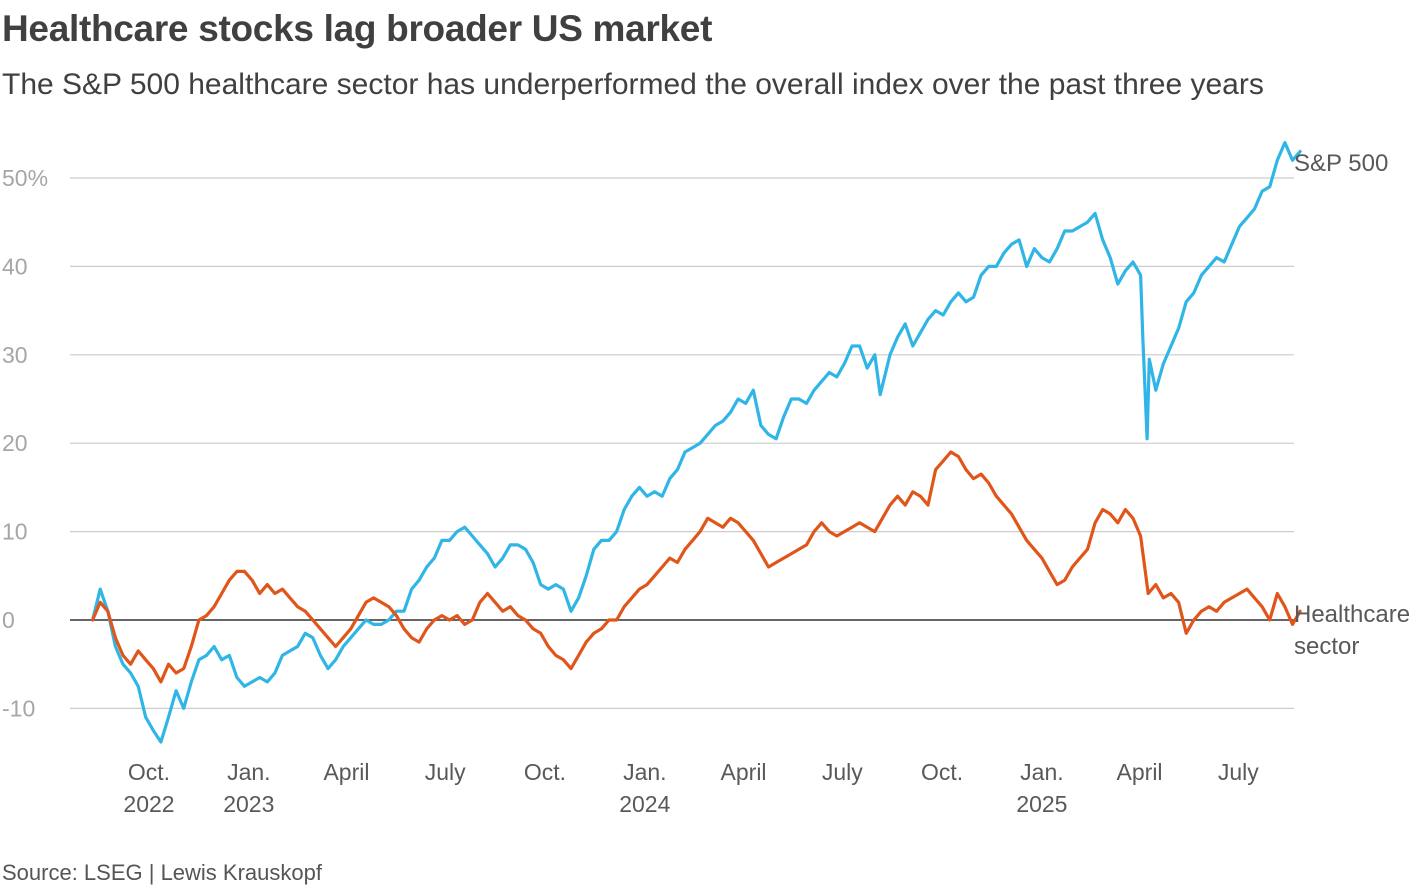 The height and width of the screenshot is (890, 1420). Describe the element at coordinates (148, 804) in the screenshot. I see `x-tick-year-label: 2022` at that location.